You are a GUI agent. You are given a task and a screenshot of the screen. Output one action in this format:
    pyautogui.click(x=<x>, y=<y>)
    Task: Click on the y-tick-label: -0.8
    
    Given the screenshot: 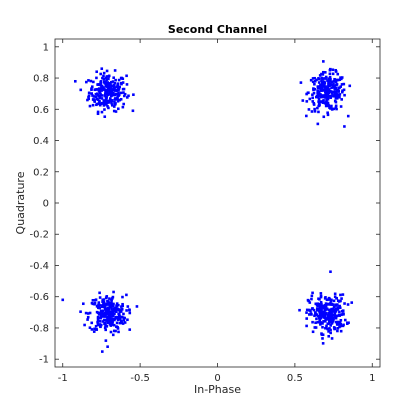 What is the action you would take?
    pyautogui.click(x=39, y=328)
    